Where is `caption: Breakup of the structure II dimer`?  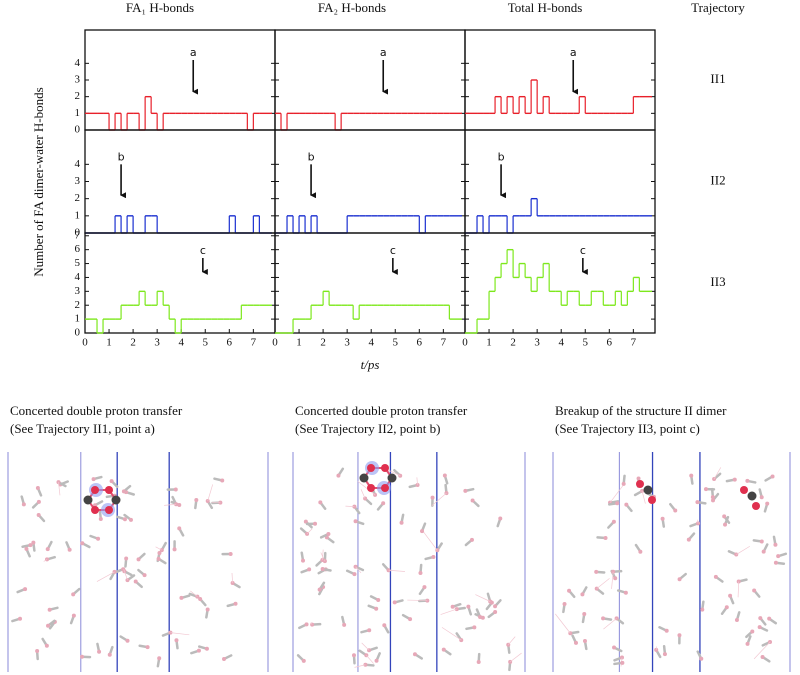
caption: Breakup of the structure II dimer is located at coordinates (641, 410).